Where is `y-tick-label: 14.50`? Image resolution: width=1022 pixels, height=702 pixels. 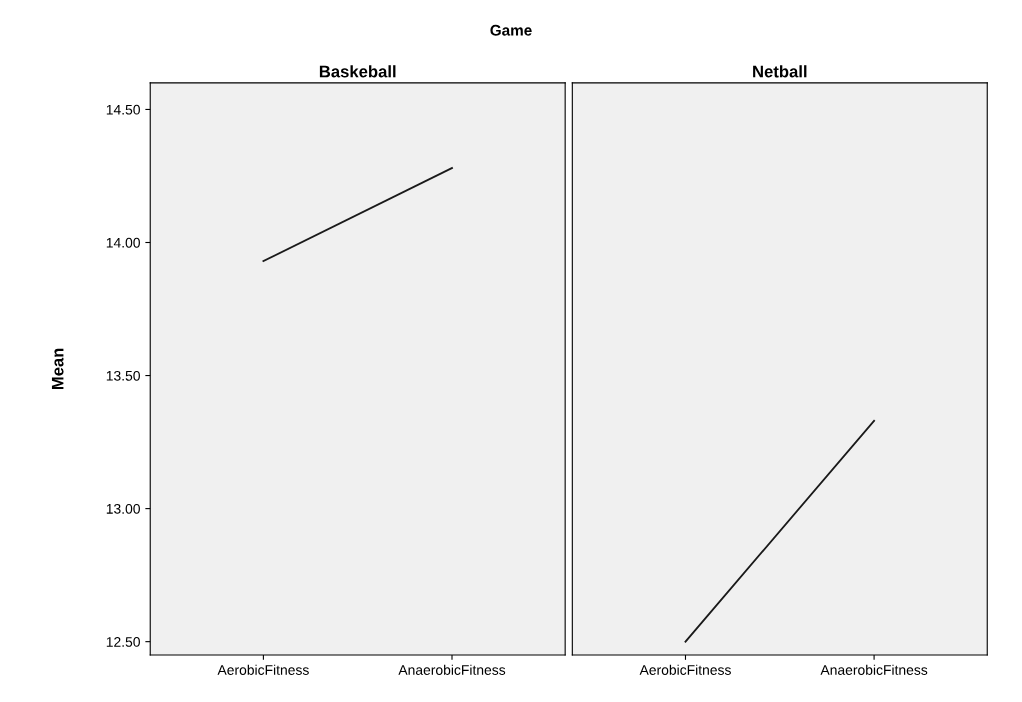 y-tick-label: 14.50 is located at coordinates (123, 109).